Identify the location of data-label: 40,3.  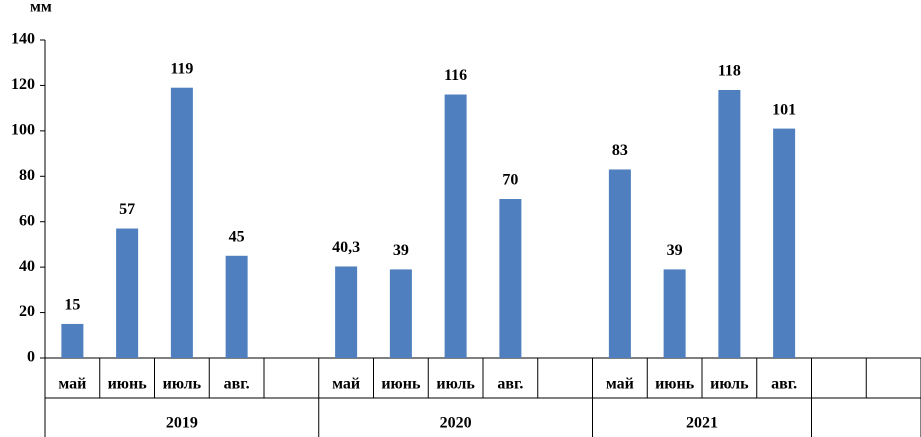
(346, 247).